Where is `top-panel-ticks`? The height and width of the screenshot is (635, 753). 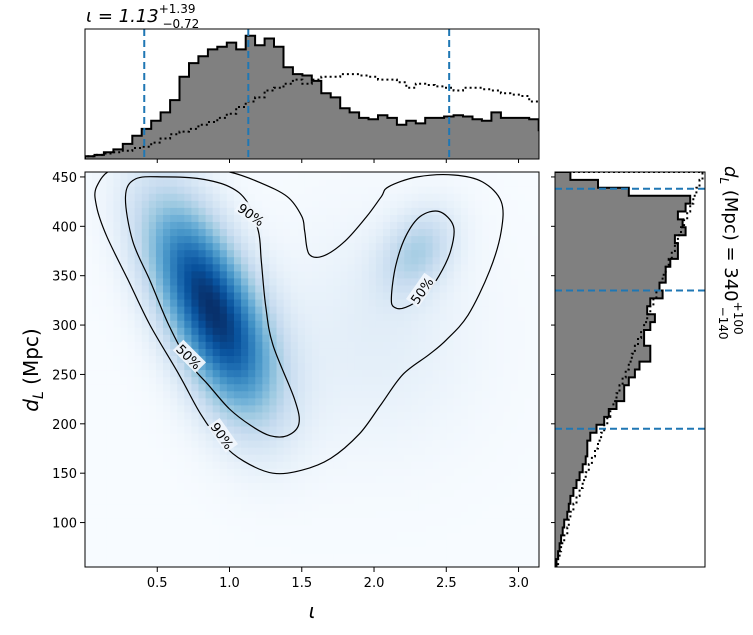
top-panel-ticks is located at coordinates (338, 161).